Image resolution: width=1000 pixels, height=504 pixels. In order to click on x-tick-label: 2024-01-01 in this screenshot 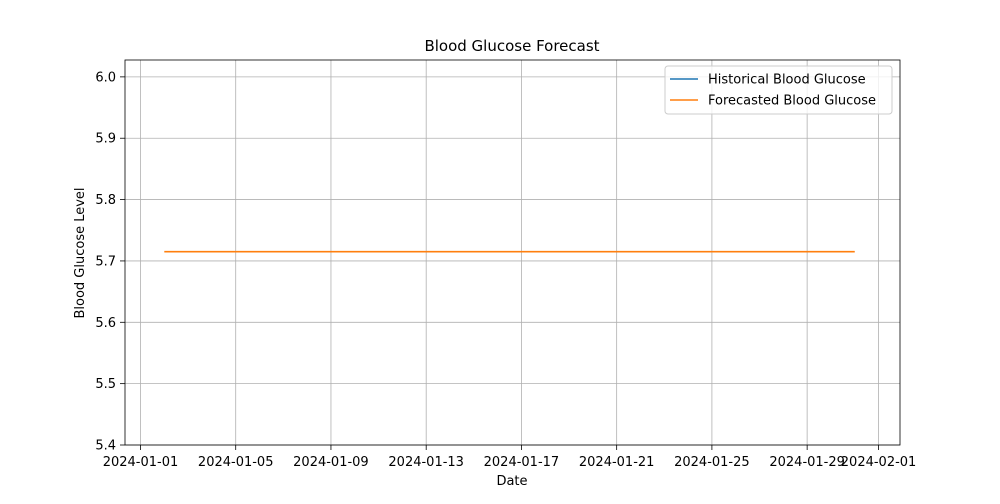, I will do `click(141, 462)`.